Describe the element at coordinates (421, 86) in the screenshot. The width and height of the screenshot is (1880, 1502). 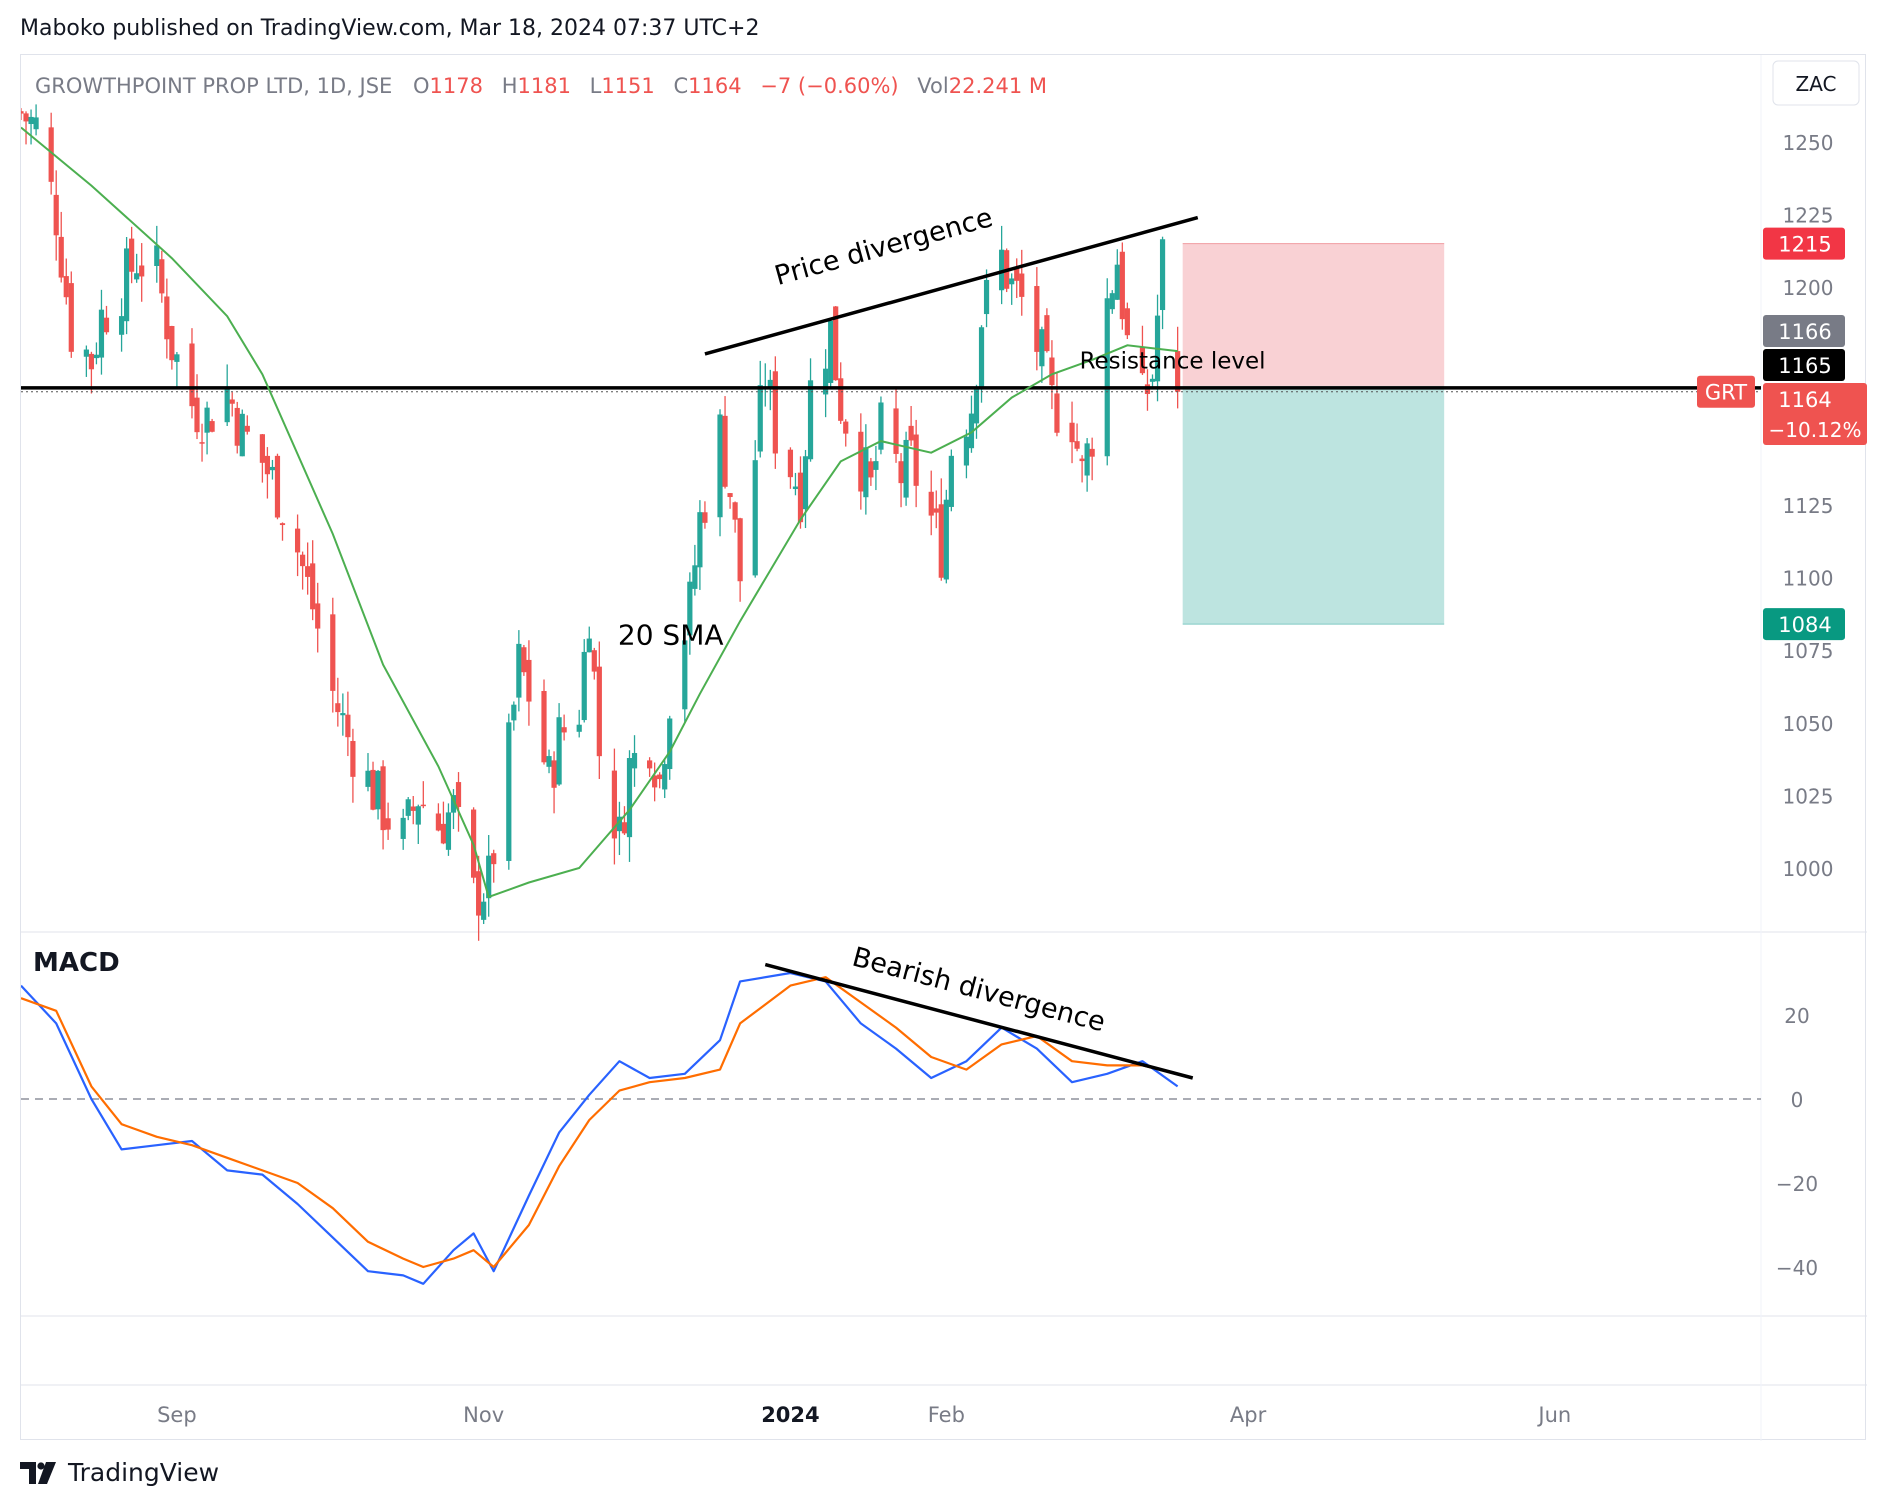
I see `legend-open-label: O` at that location.